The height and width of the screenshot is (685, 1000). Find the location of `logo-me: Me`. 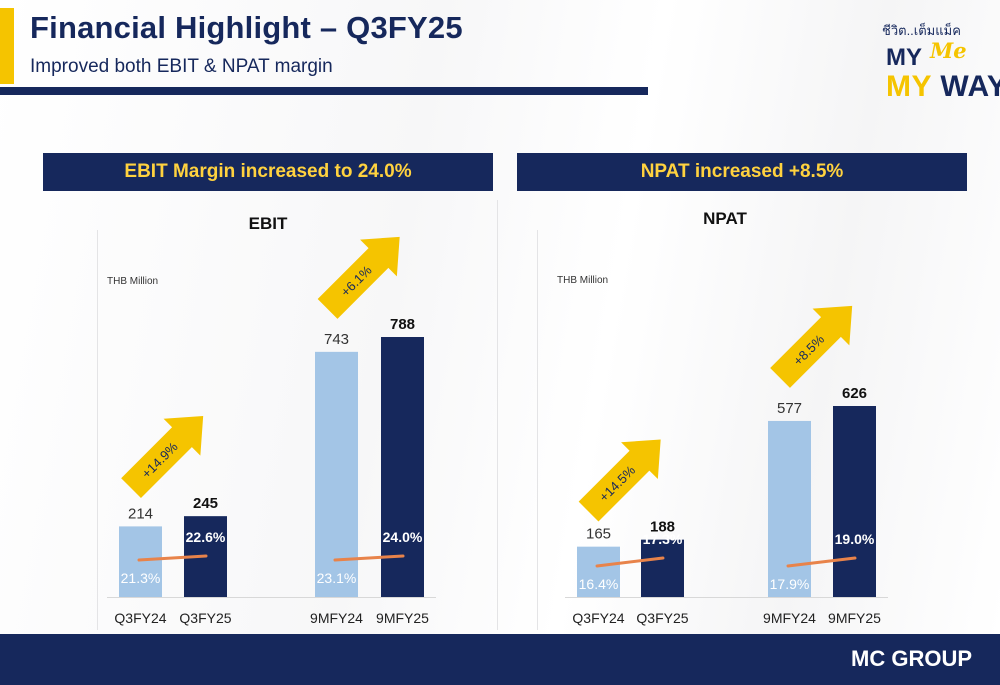

logo-me: Me is located at coordinates (948, 50).